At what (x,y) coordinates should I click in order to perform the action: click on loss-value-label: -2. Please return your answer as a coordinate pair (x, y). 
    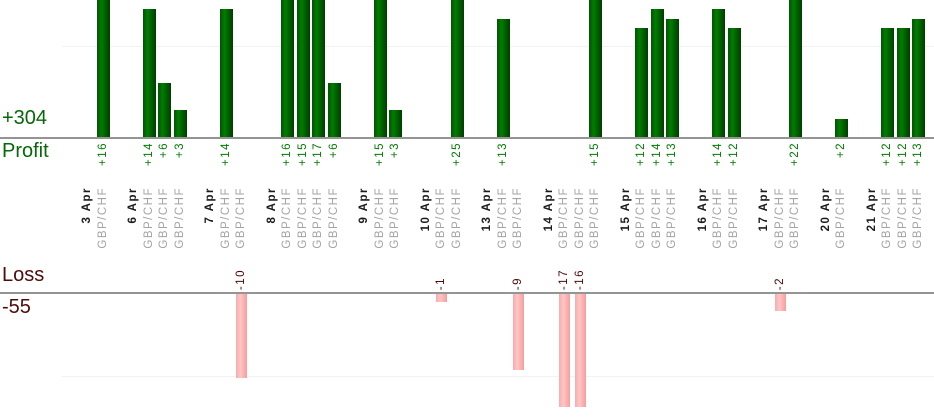
    Looking at the image, I should click on (779, 283).